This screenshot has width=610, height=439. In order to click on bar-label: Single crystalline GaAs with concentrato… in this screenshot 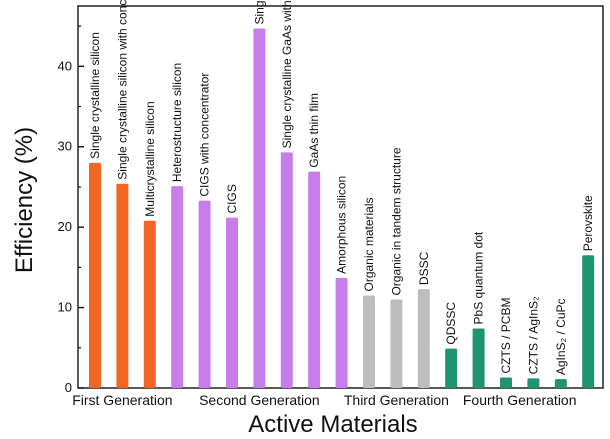, I will do `click(287, 74)`.